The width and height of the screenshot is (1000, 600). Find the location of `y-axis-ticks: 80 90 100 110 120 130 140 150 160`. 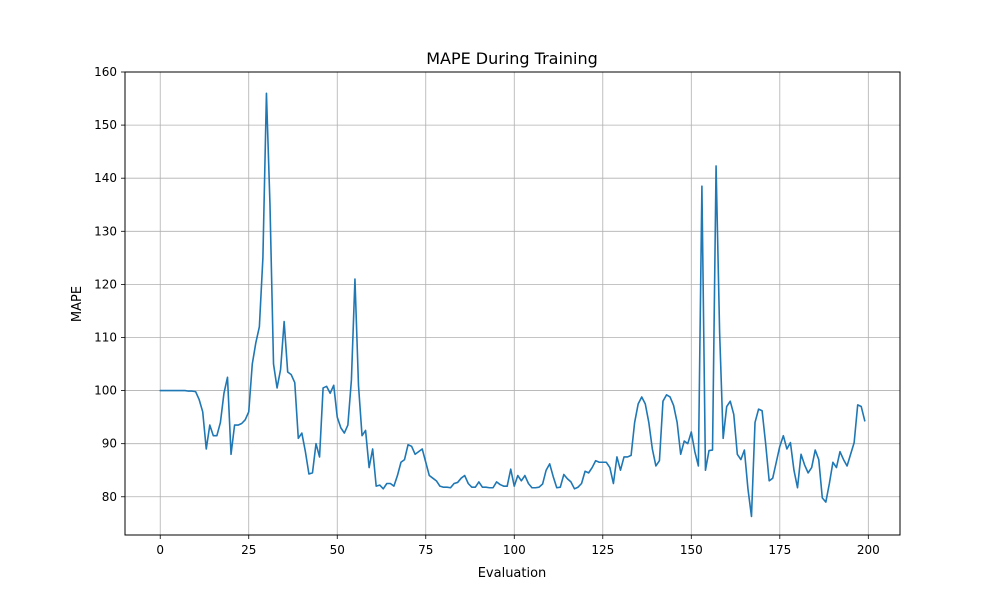

y-axis-ticks: 80 90 100 110 120 130 140 150 160 is located at coordinates (109, 284).